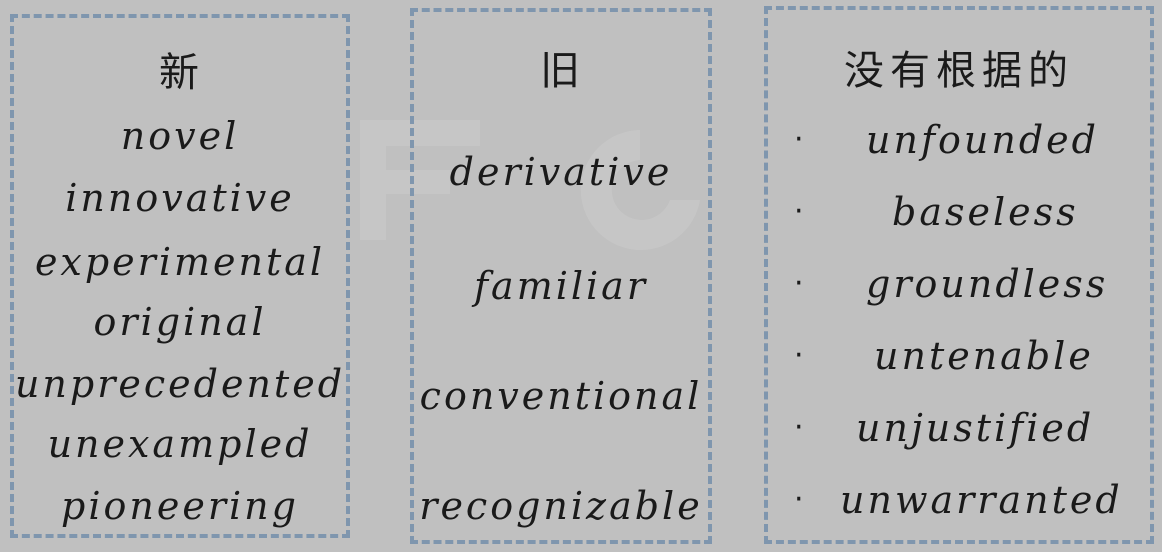 Image resolution: width=1162 pixels, height=552 pixels. Describe the element at coordinates (180, 198) in the screenshot. I see `word-item: innovative` at that location.